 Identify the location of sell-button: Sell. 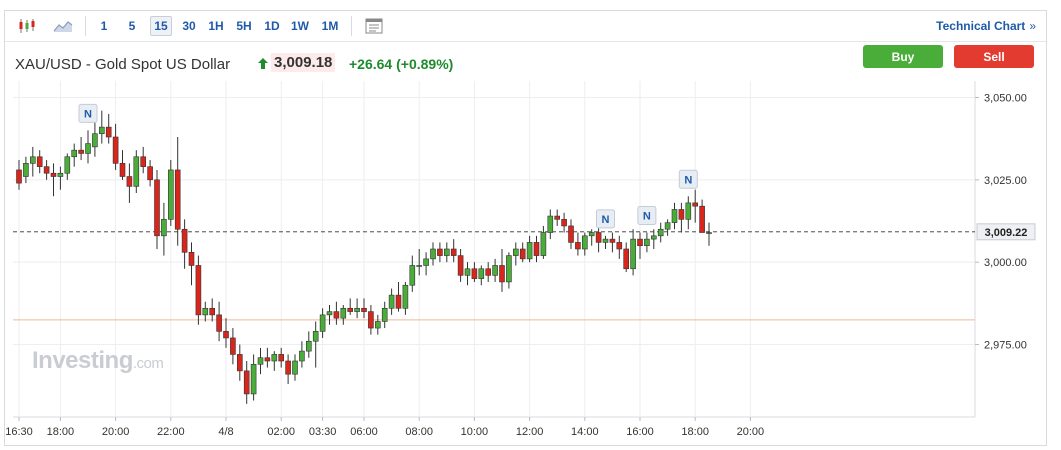
(994, 56).